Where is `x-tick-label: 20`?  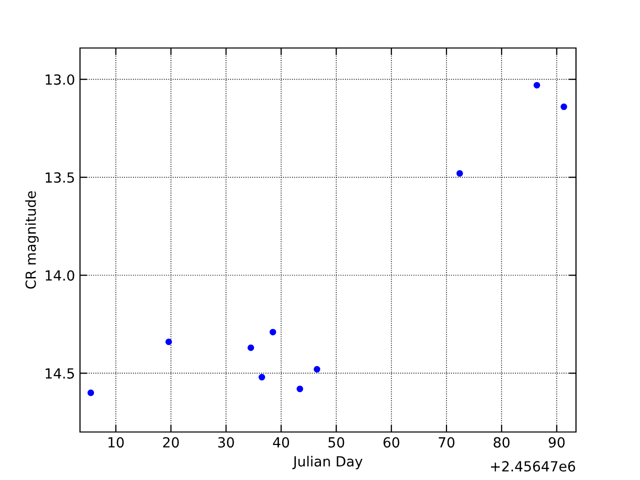 x-tick-label: 20 is located at coordinates (171, 442).